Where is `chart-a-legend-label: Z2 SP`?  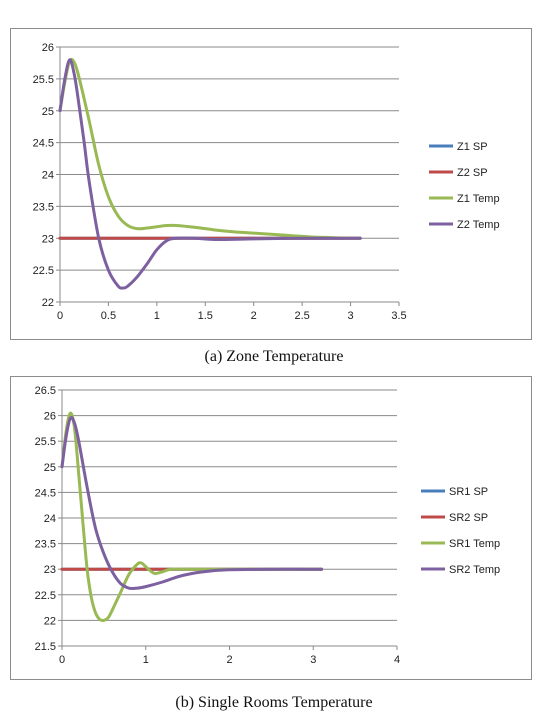 chart-a-legend-label: Z2 SP is located at coordinates (472, 173).